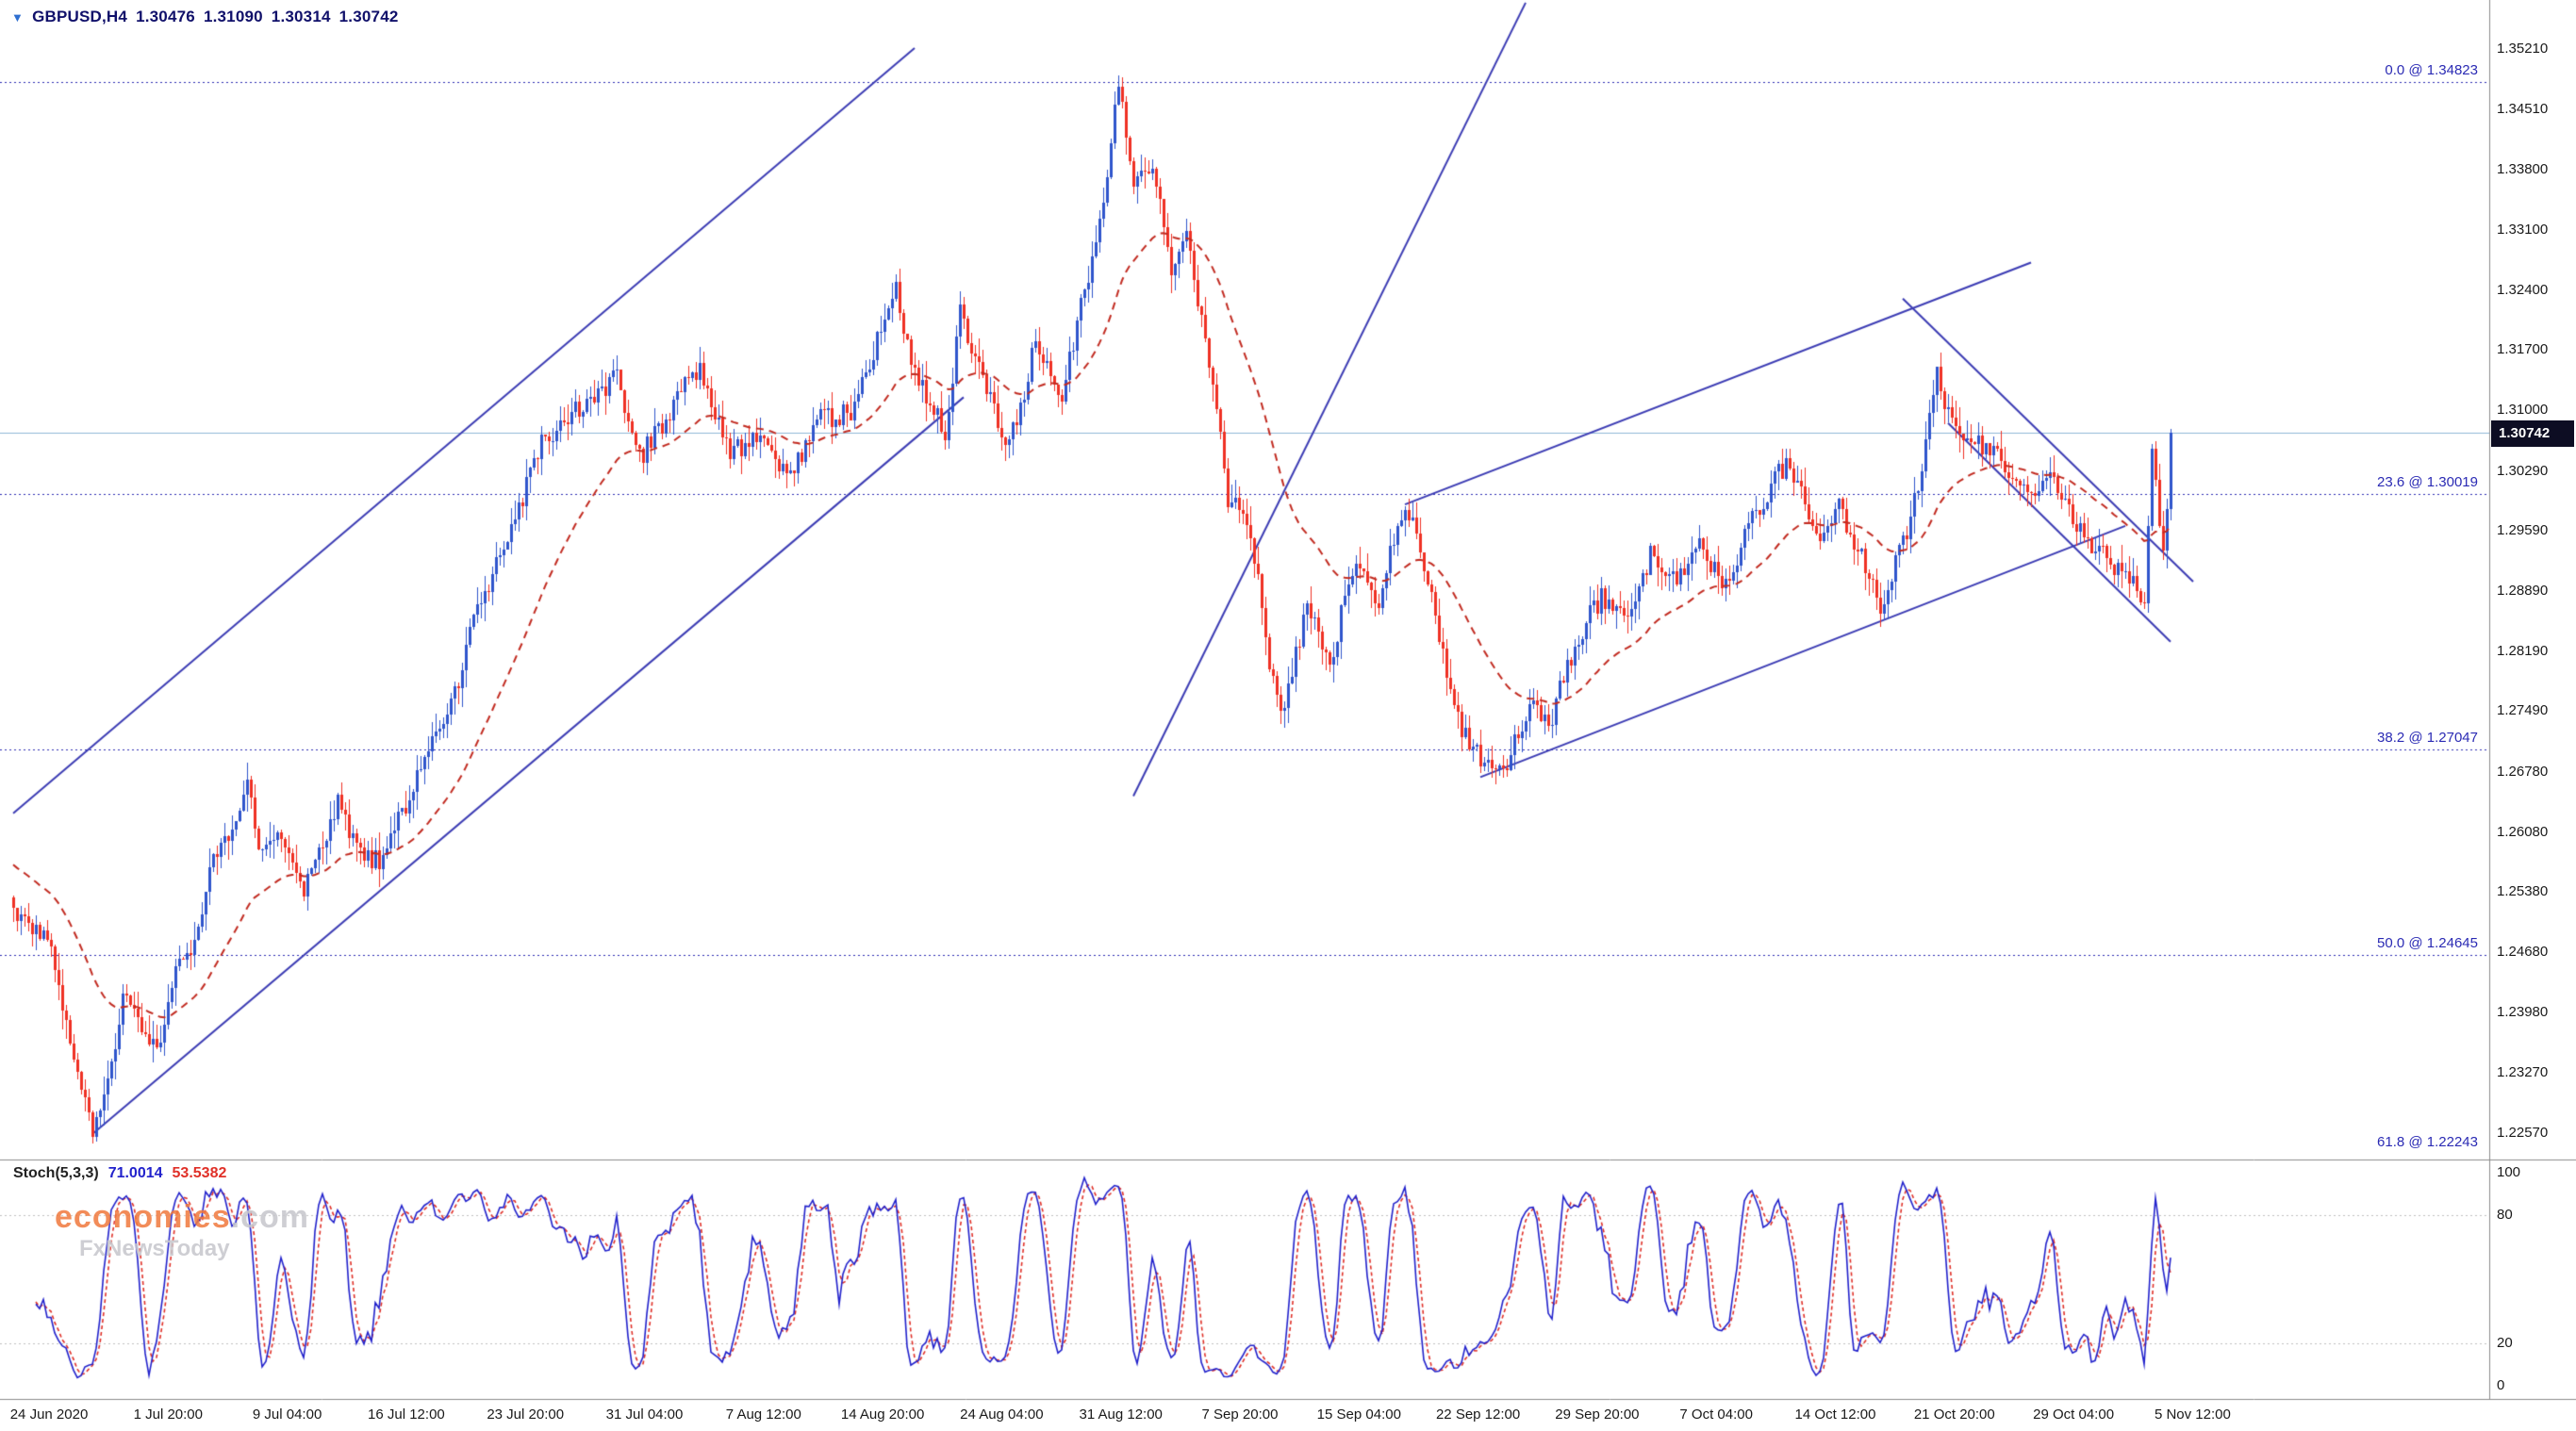  Describe the element at coordinates (369, 16) in the screenshot. I see `bar-close: 1.30742` at that location.